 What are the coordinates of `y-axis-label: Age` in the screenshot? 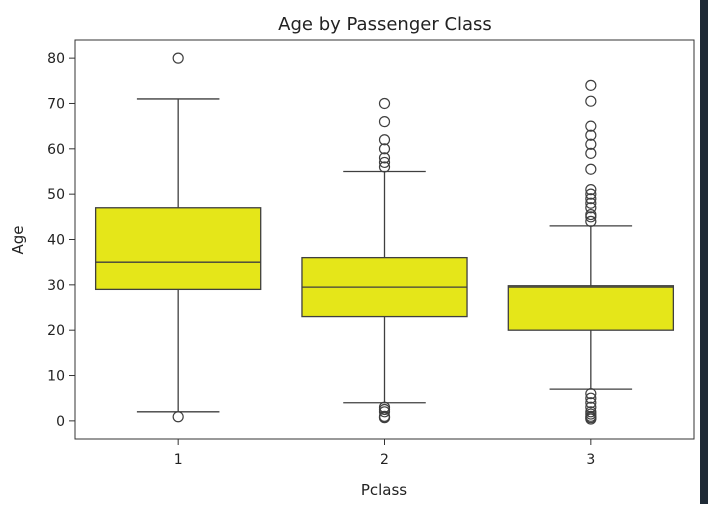 It's located at (18, 239).